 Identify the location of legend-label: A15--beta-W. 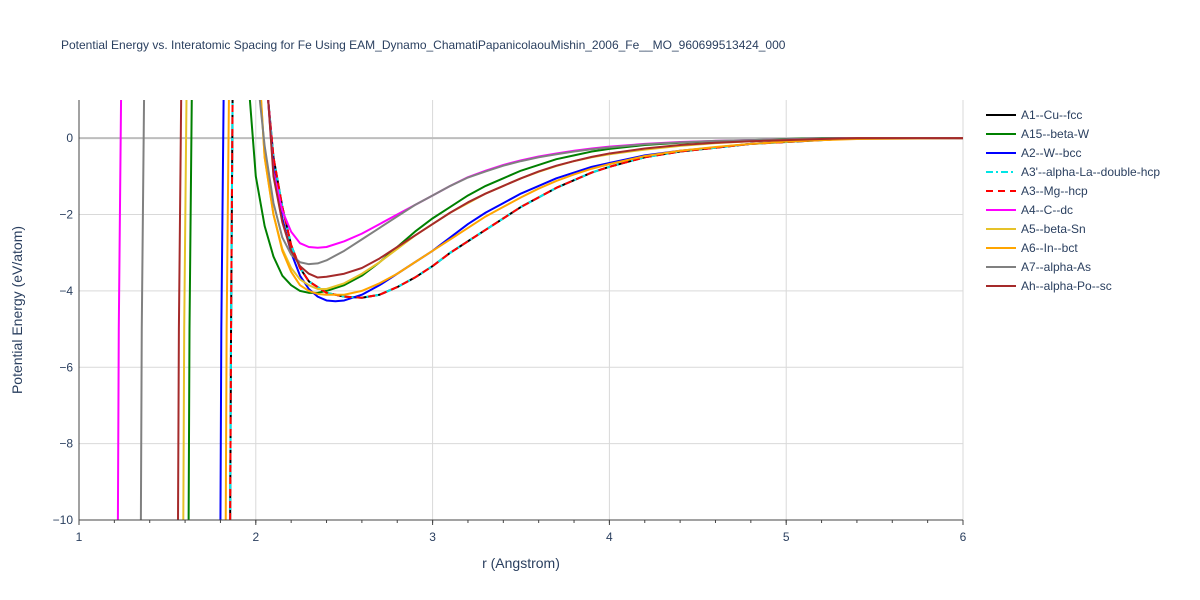
(1055, 134).